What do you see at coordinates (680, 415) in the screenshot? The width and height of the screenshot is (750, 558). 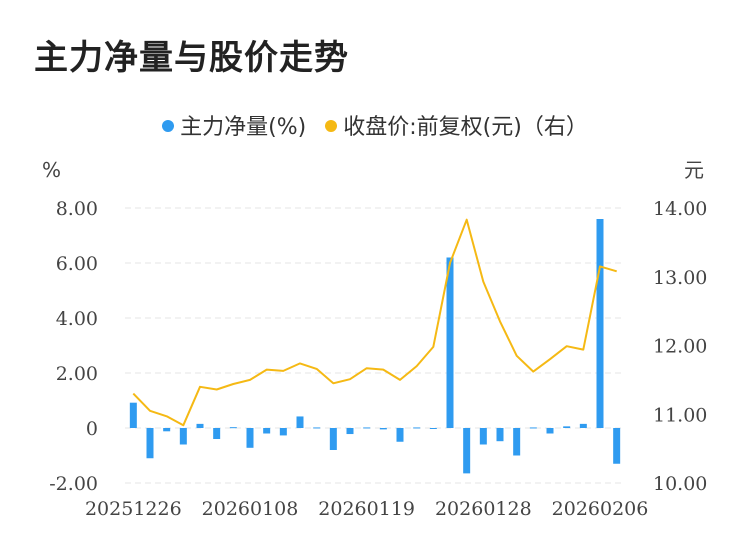 I see `right-tick-label: 11.00` at bounding box center [680, 415].